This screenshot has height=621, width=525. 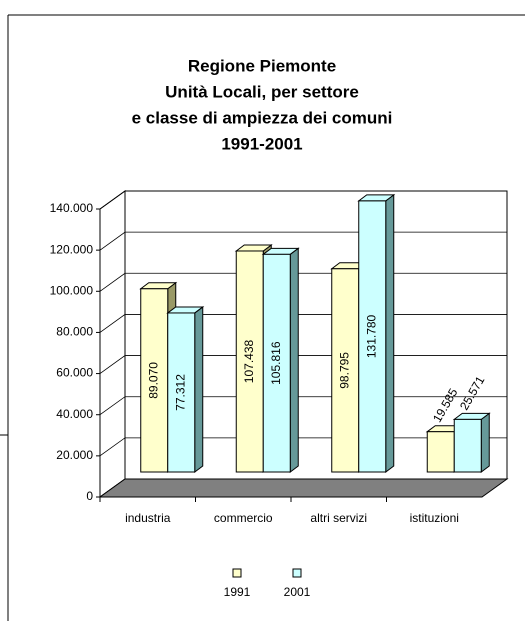 I want to click on chart-title: 1991-2001, so click(x=261, y=143).